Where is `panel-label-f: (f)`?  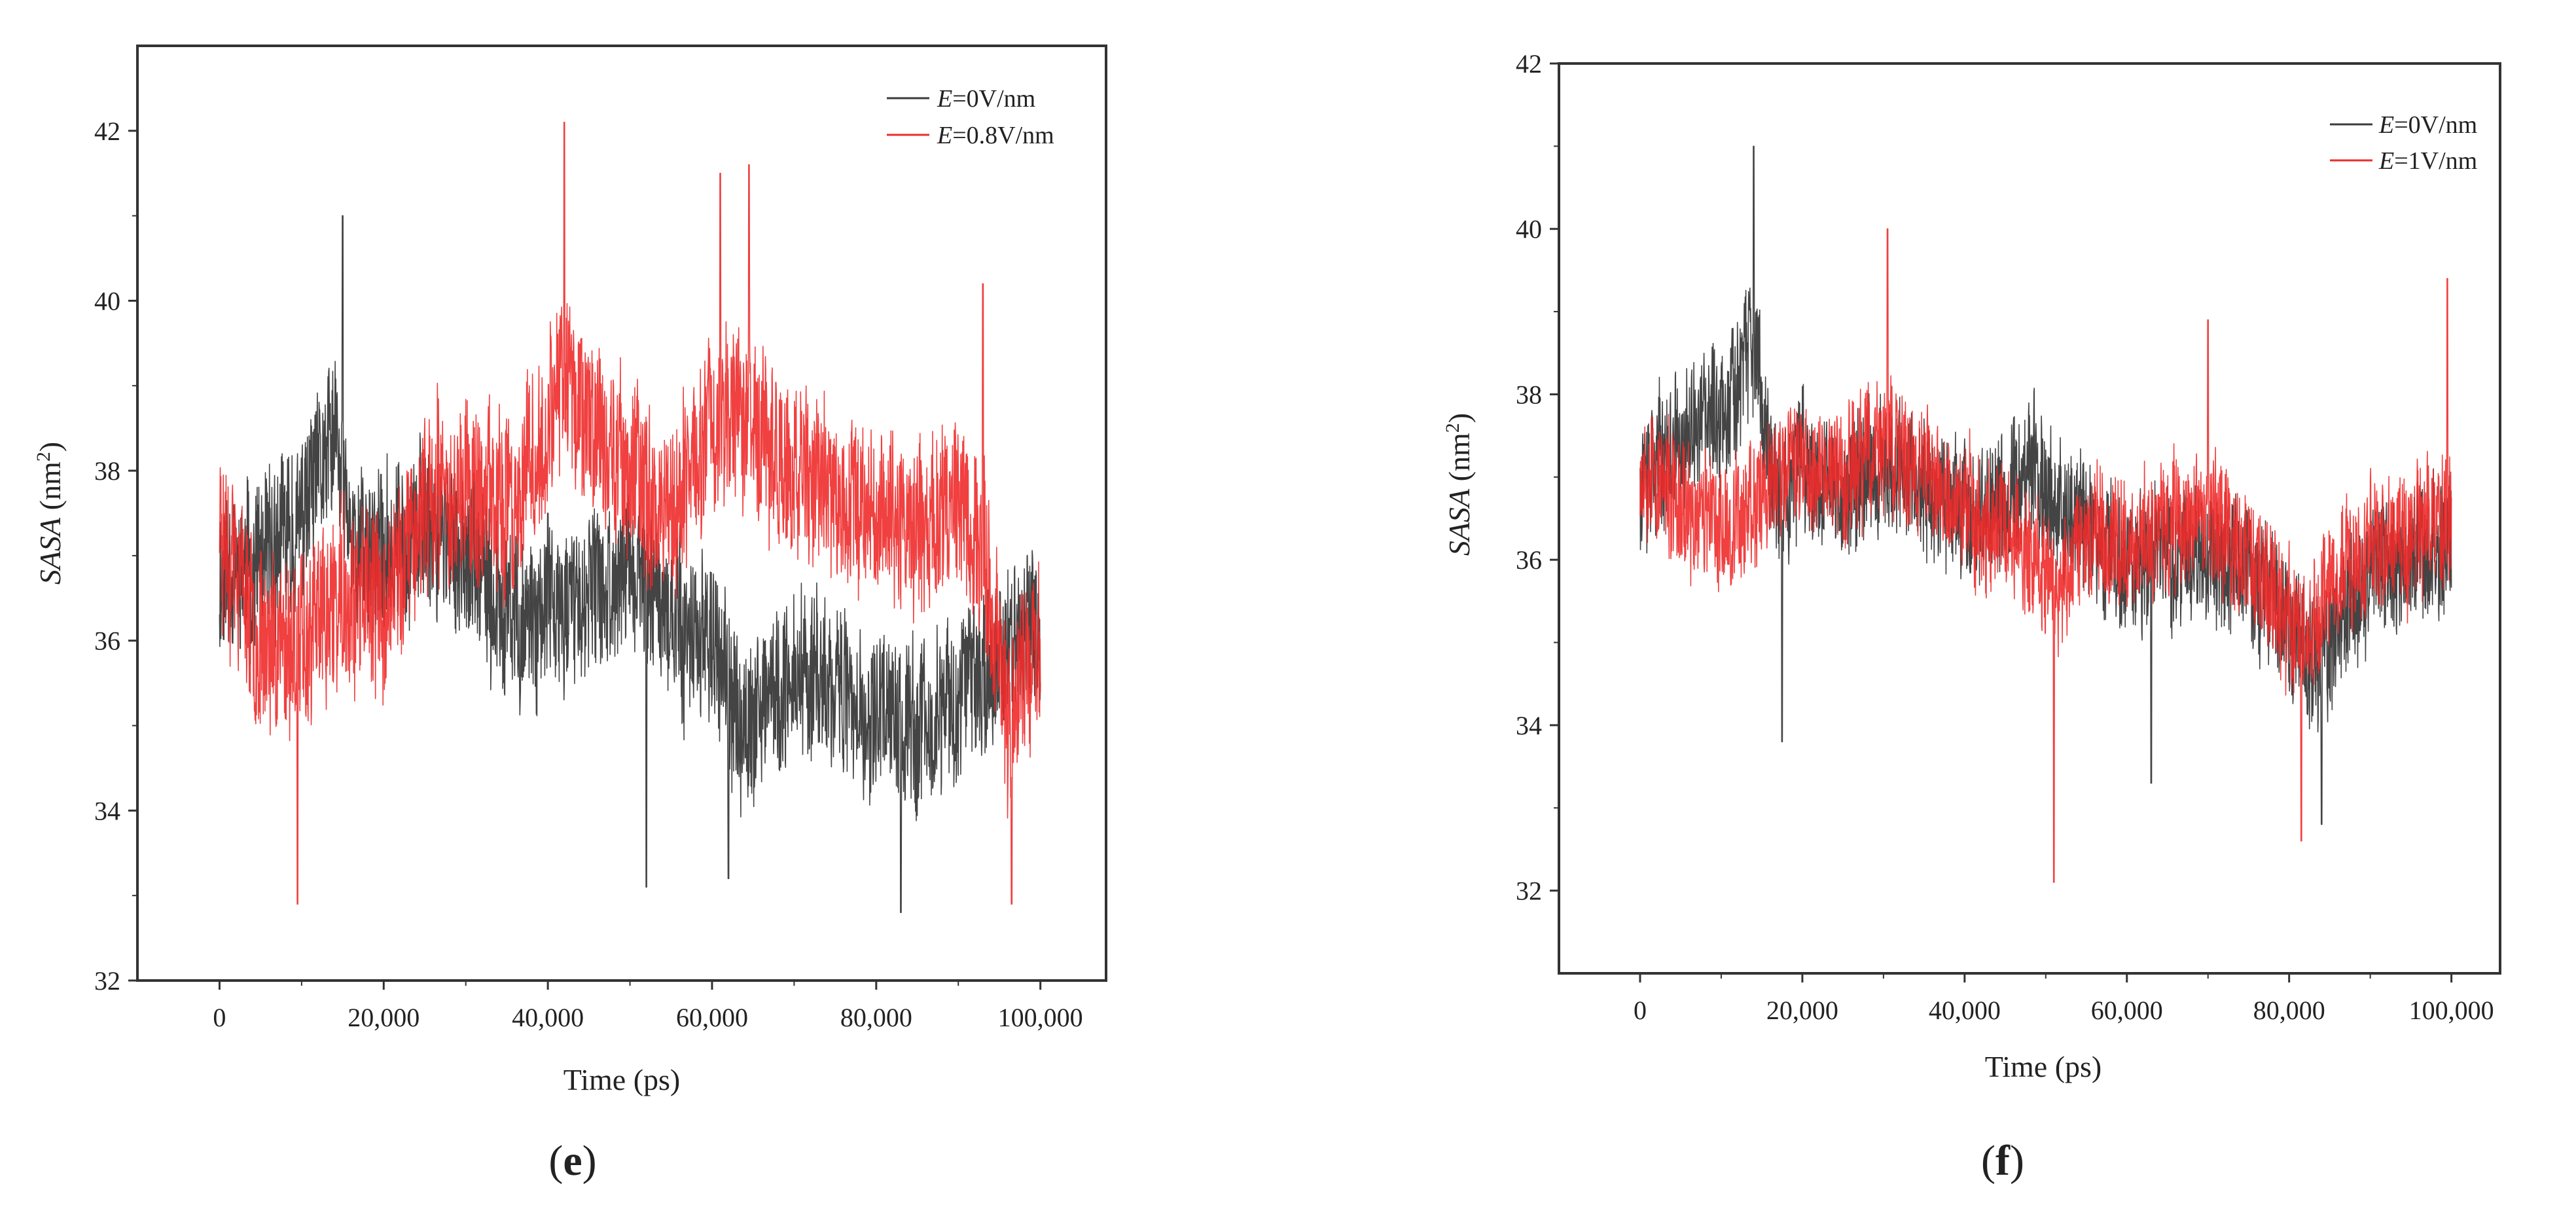 panel-label-f: (f) is located at coordinates (2002, 1161).